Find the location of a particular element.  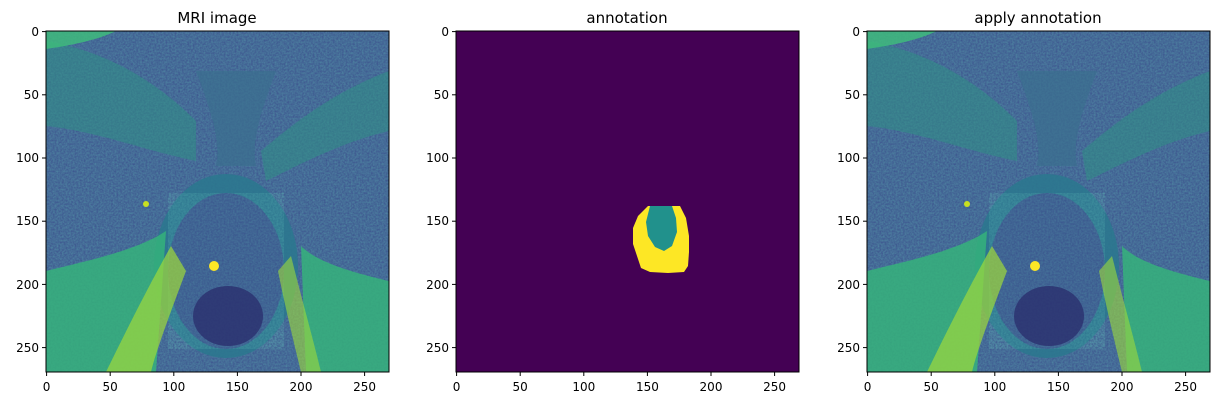

panel-title: MRI image is located at coordinates (216, 18).